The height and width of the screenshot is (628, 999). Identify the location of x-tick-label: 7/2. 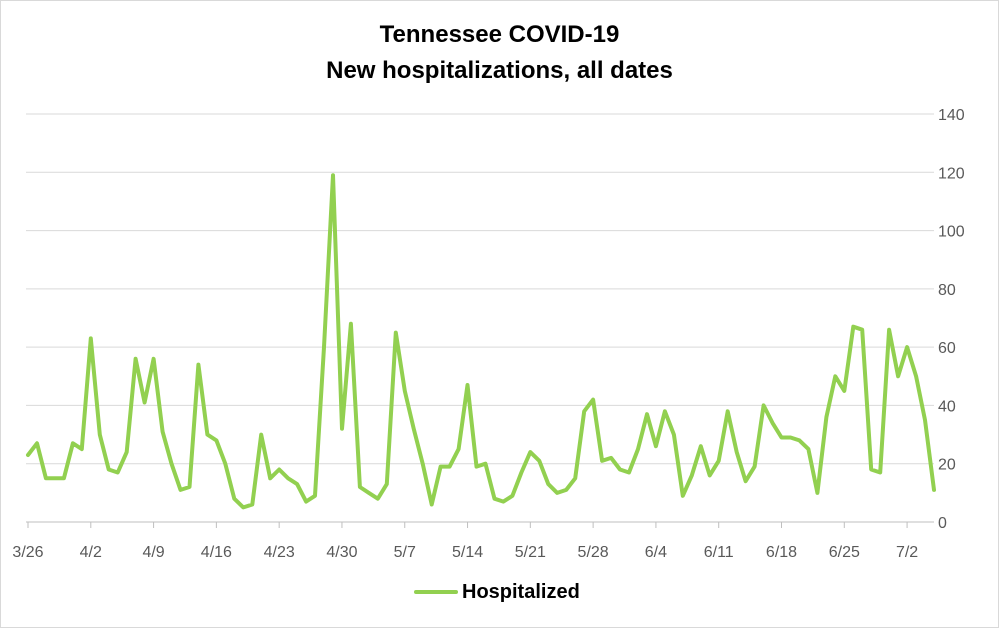
(907, 552).